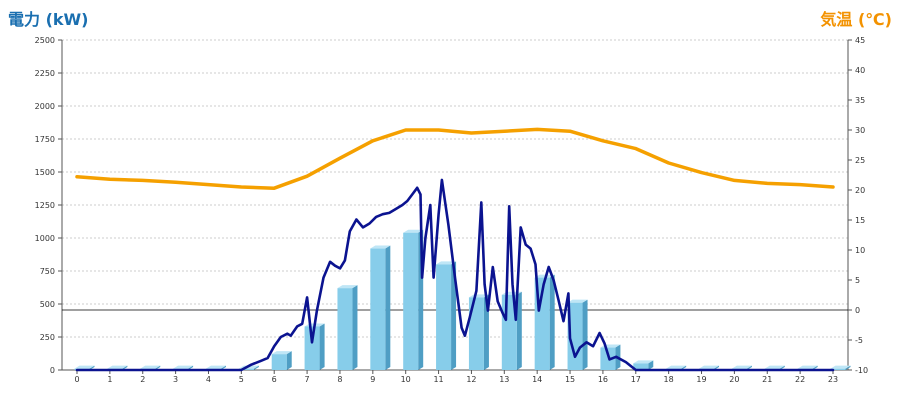  What do you see at coordinates (208, 379) in the screenshot?
I see `x-tick-label: 4` at bounding box center [208, 379].